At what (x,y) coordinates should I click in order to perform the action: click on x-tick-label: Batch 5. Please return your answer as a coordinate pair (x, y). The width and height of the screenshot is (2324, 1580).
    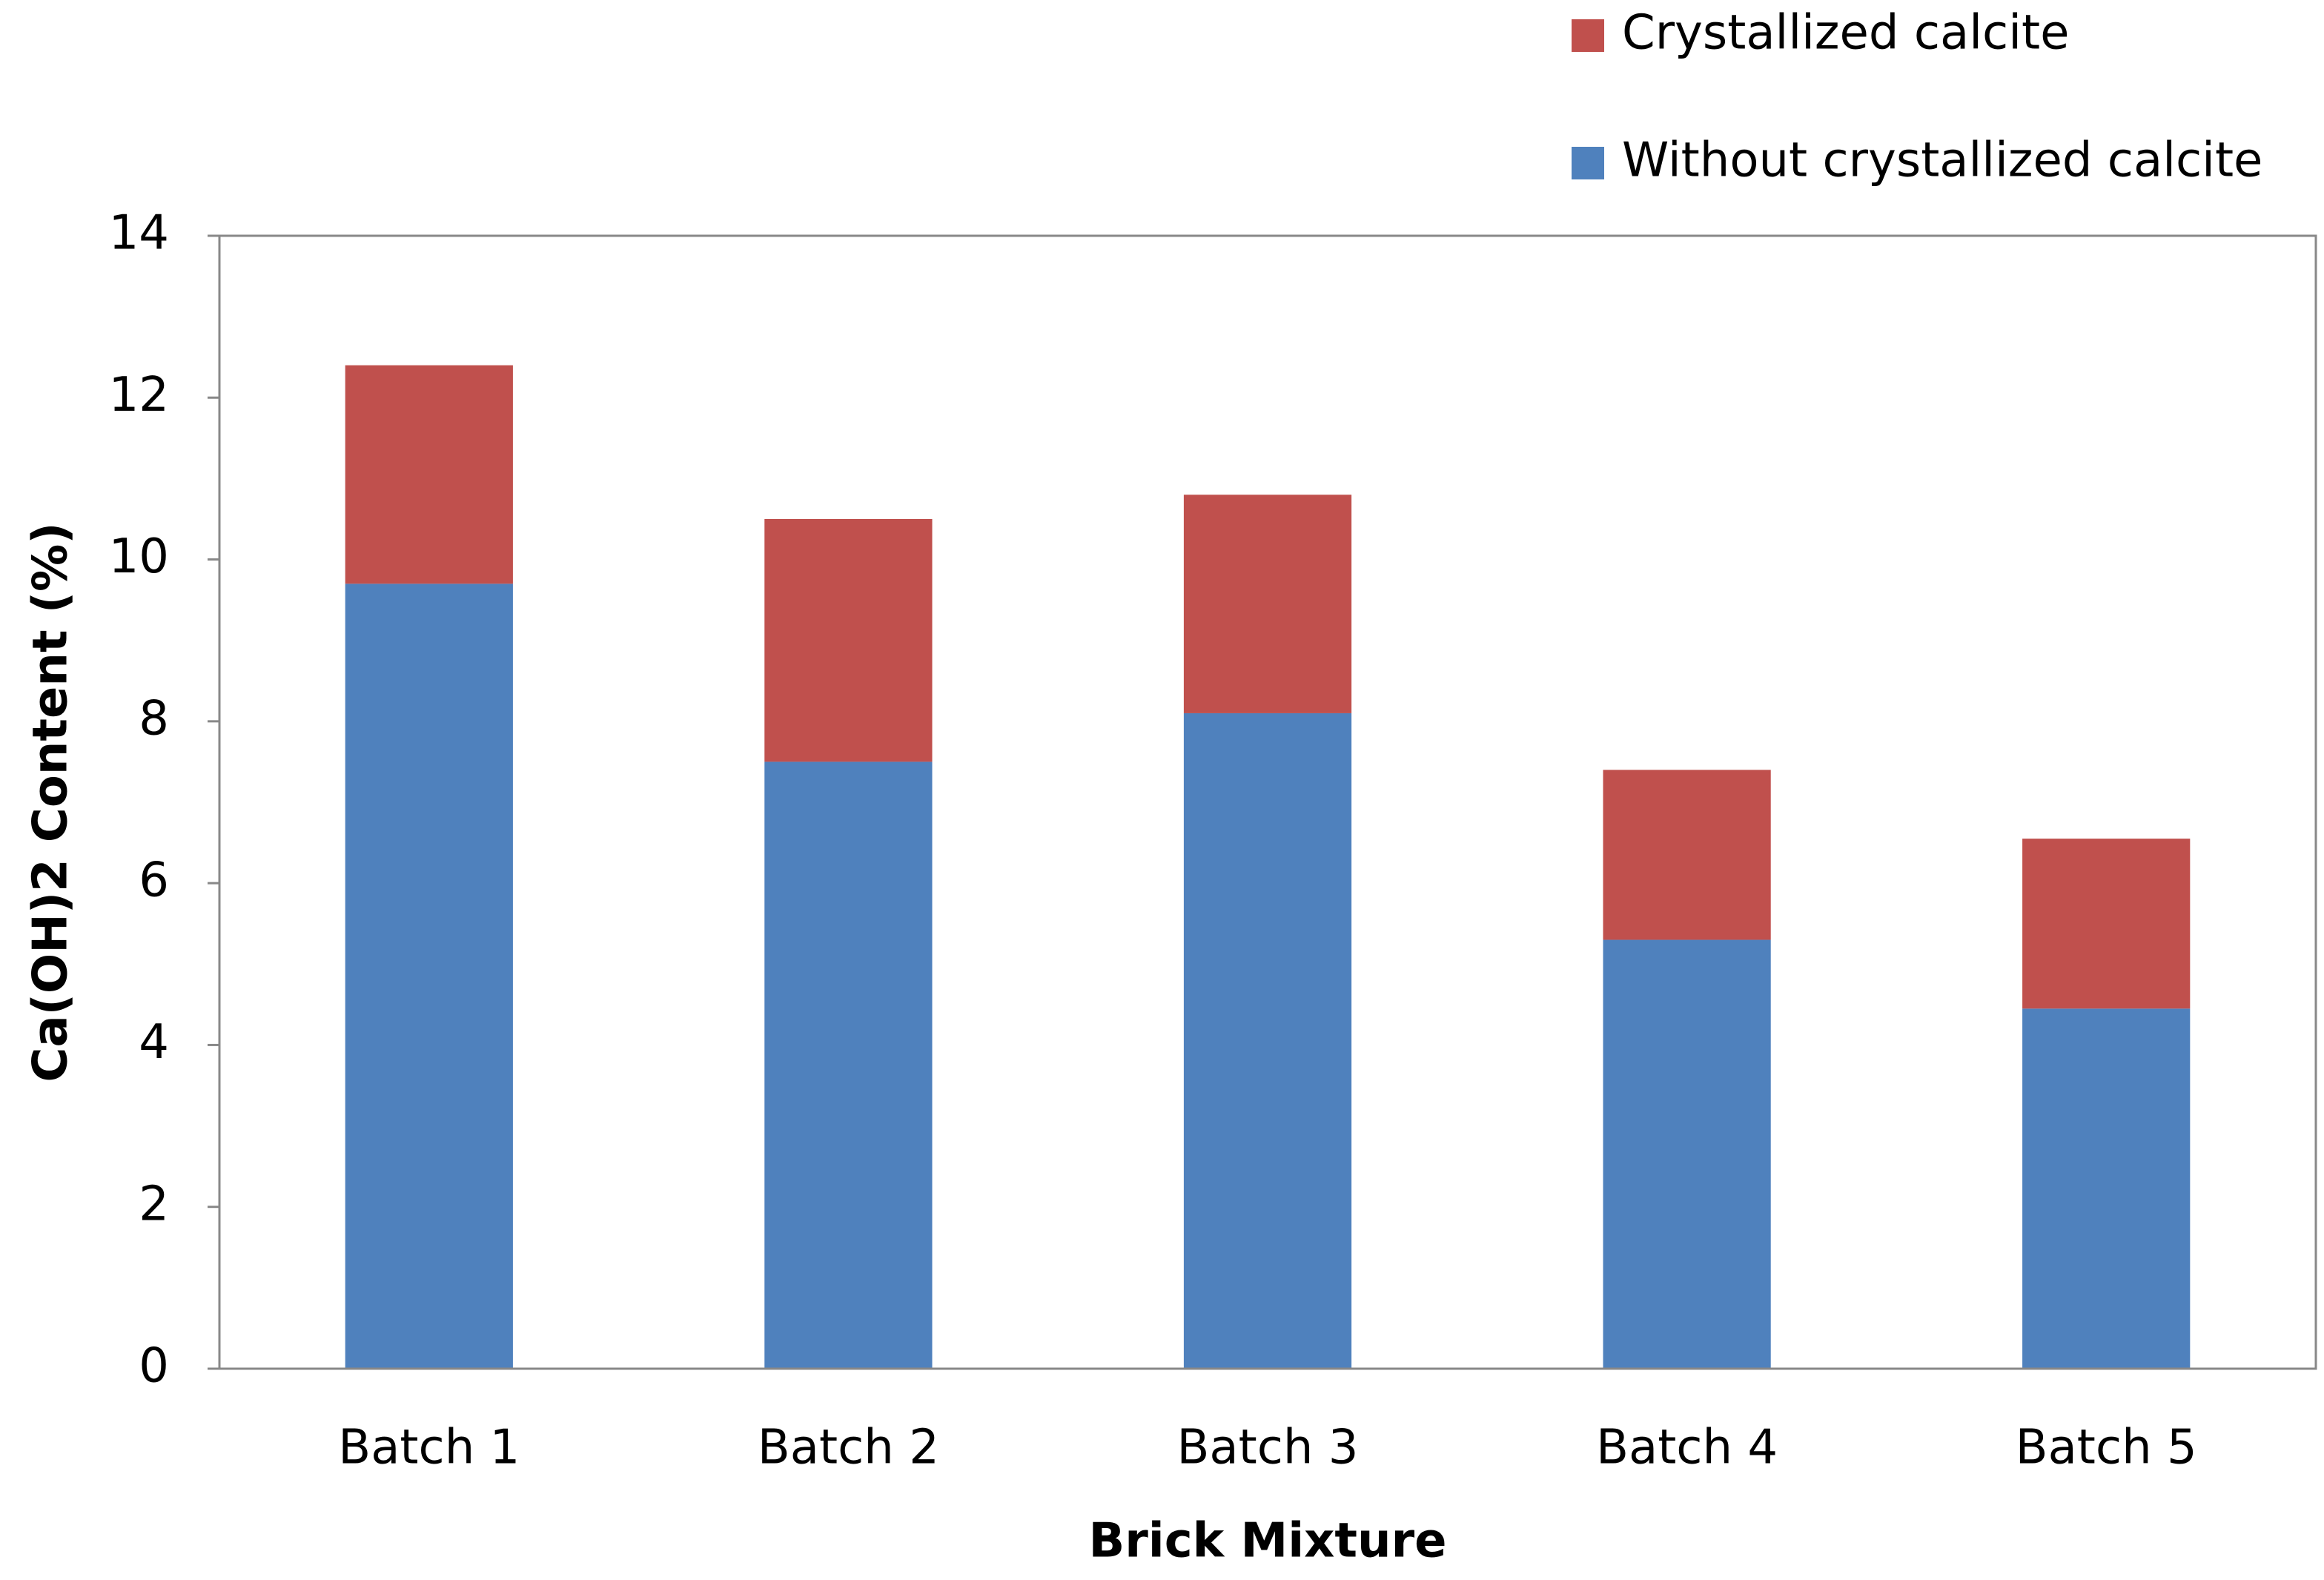
    Looking at the image, I should click on (2106, 1448).